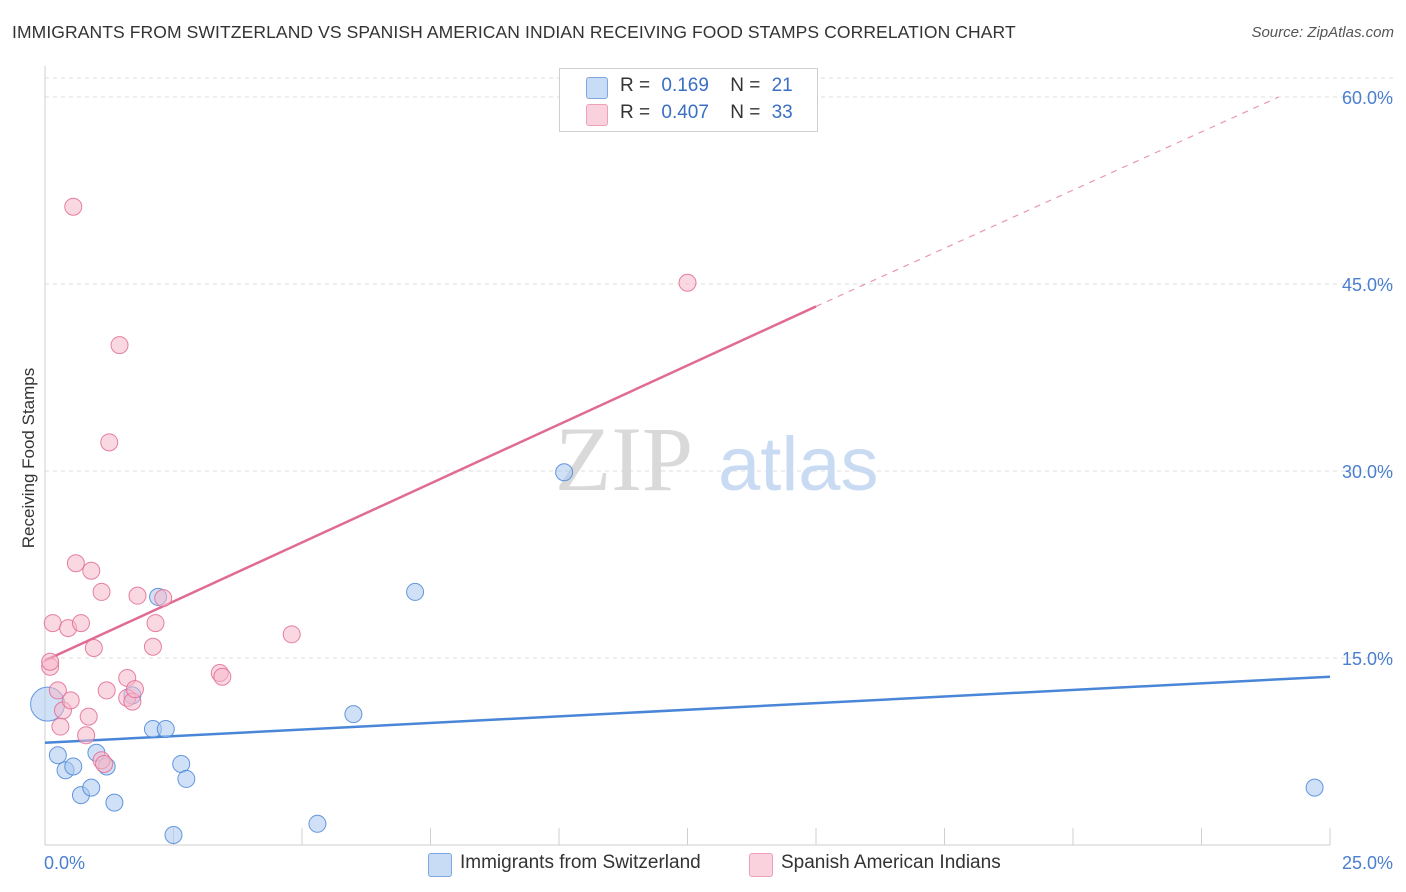  I want to click on legend-r-value: 0.407, so click(685, 112).